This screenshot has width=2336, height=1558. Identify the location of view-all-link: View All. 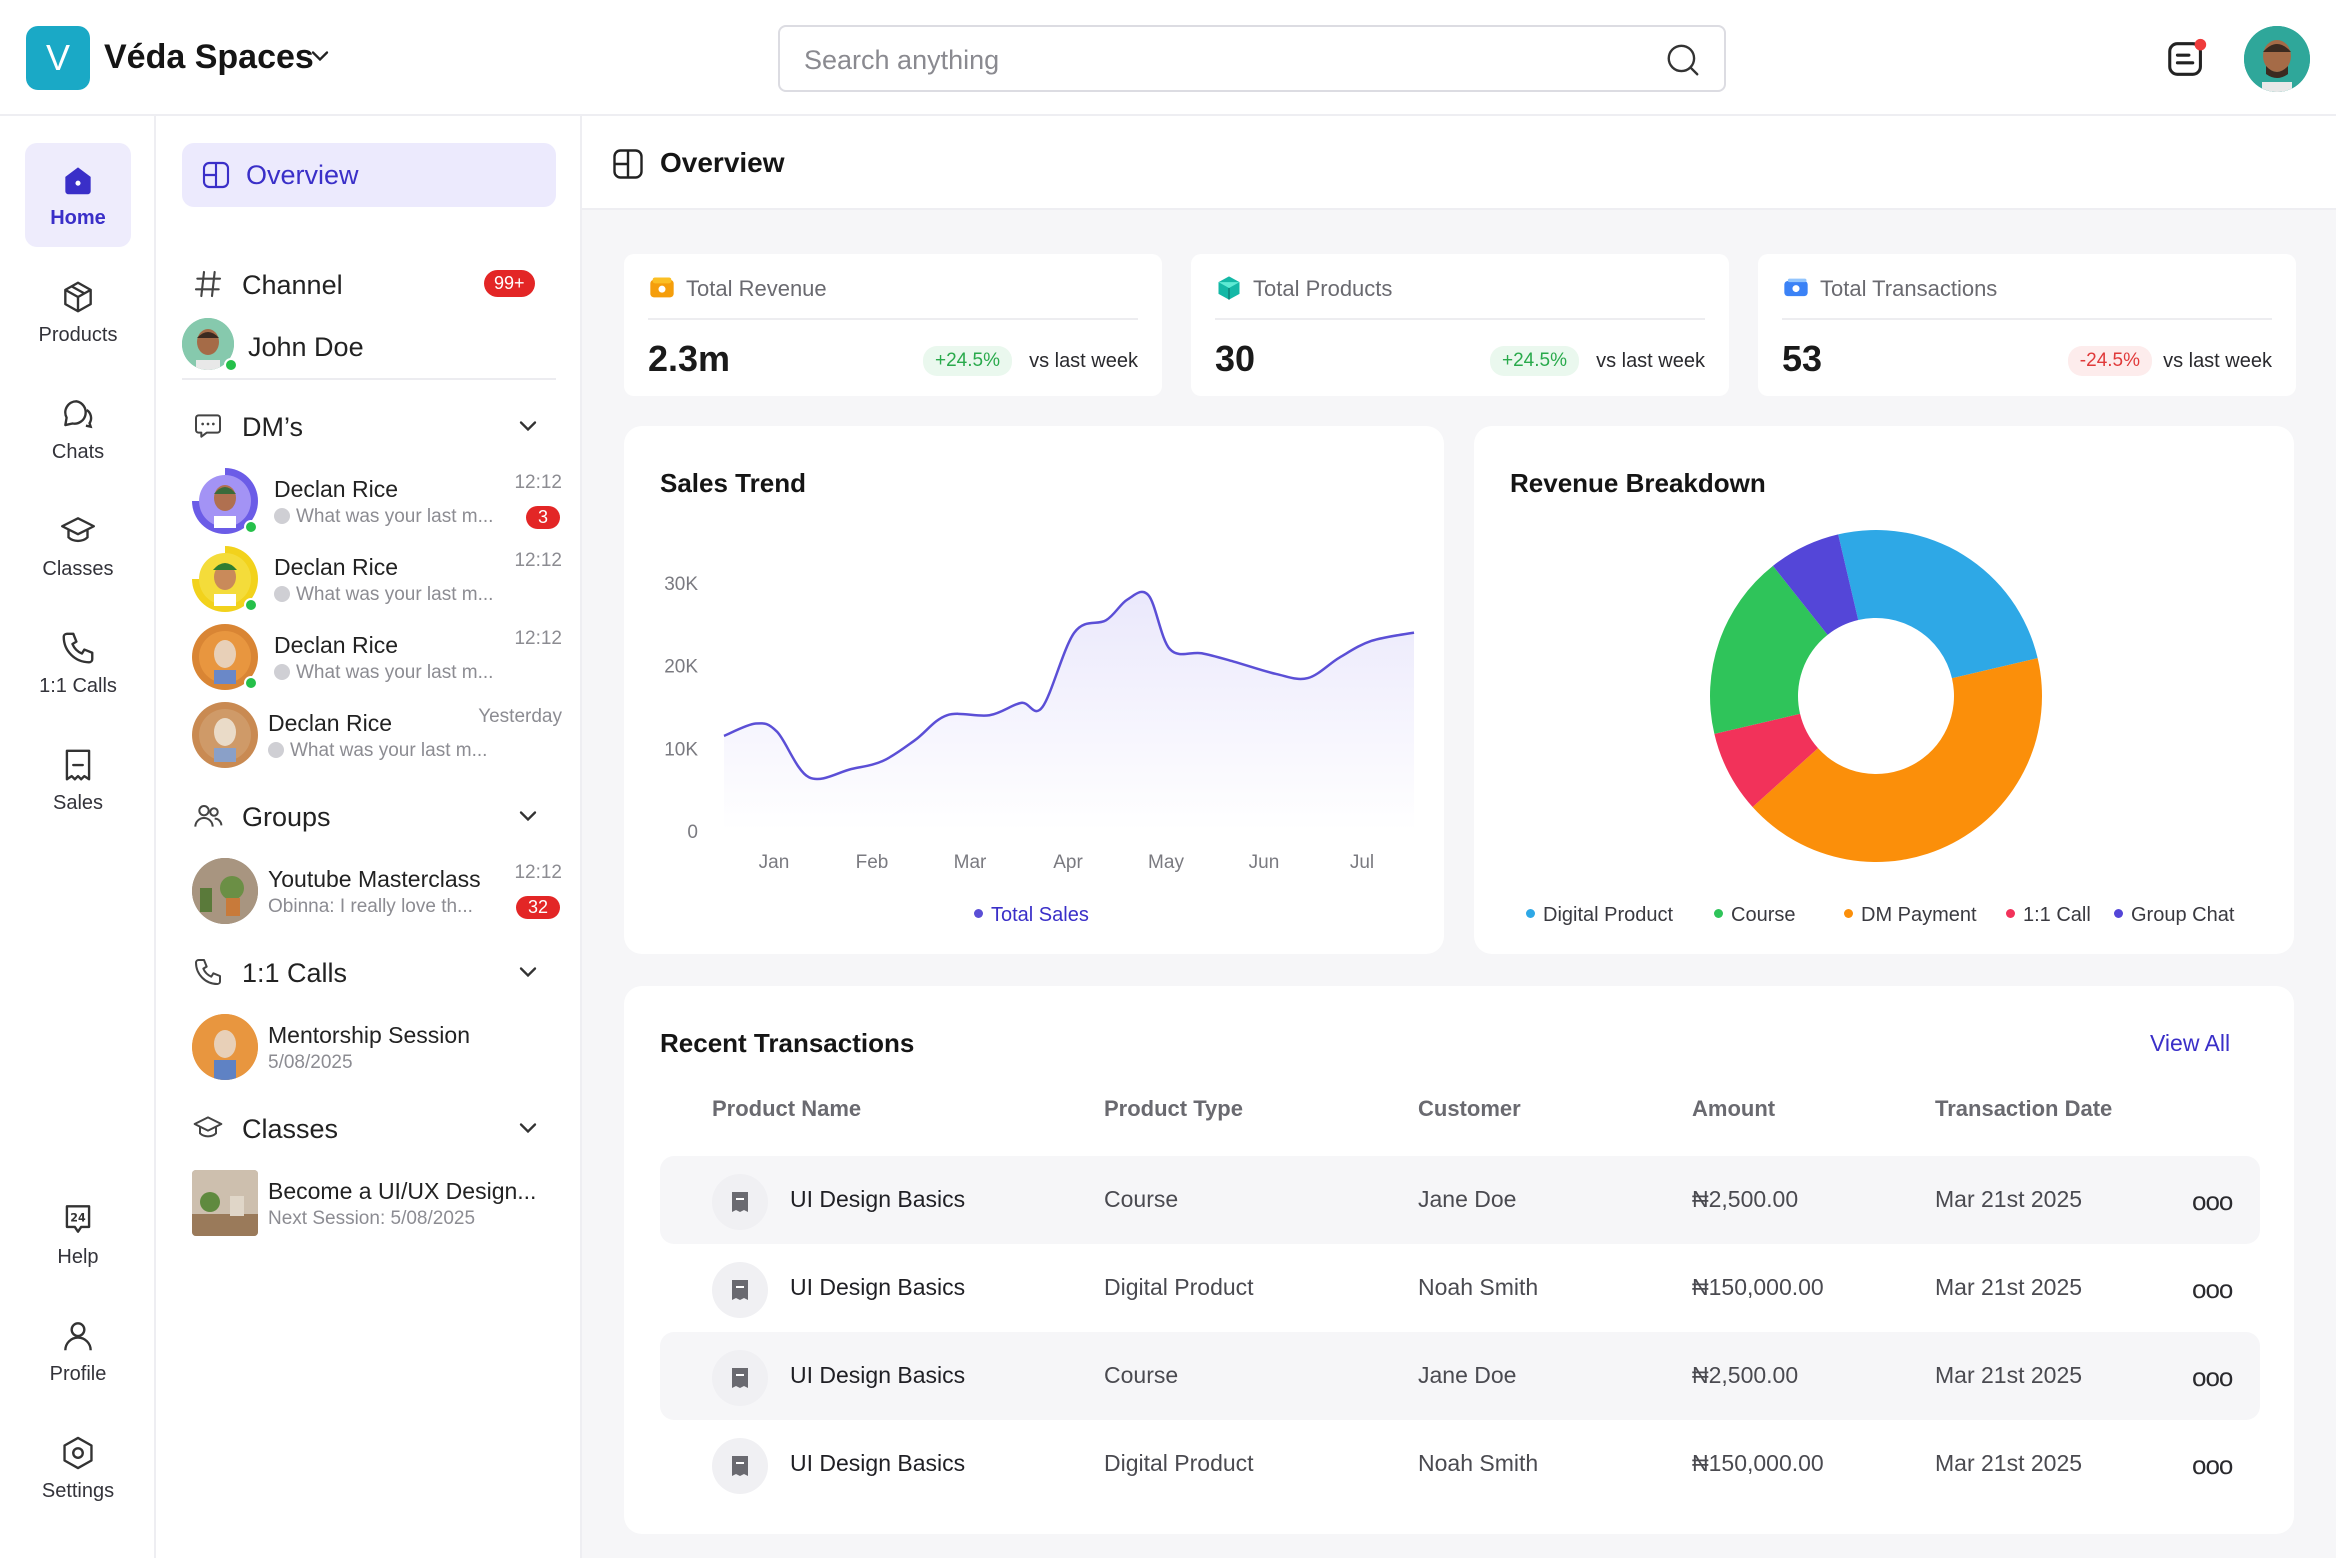
(2190, 1043).